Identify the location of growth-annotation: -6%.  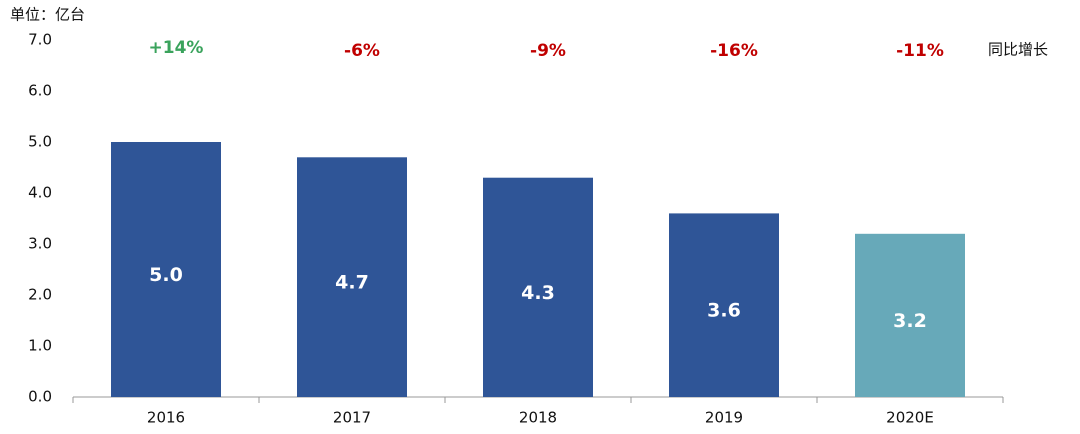
(362, 51).